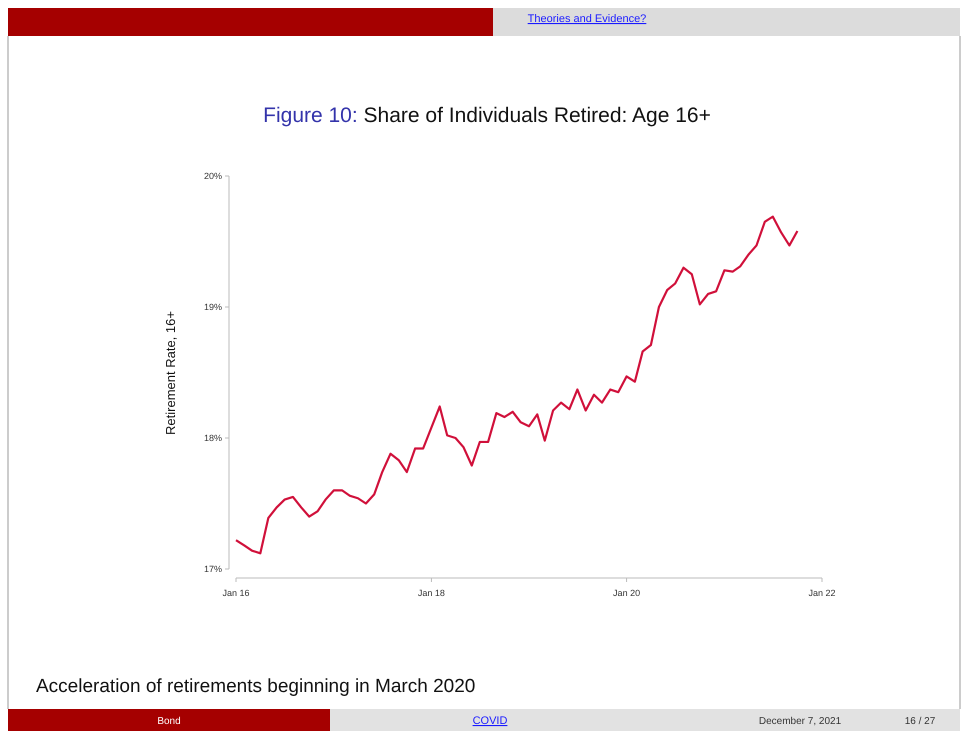 The width and height of the screenshot is (968, 731). What do you see at coordinates (213, 569) in the screenshot?
I see `y-tick-label: 17%` at bounding box center [213, 569].